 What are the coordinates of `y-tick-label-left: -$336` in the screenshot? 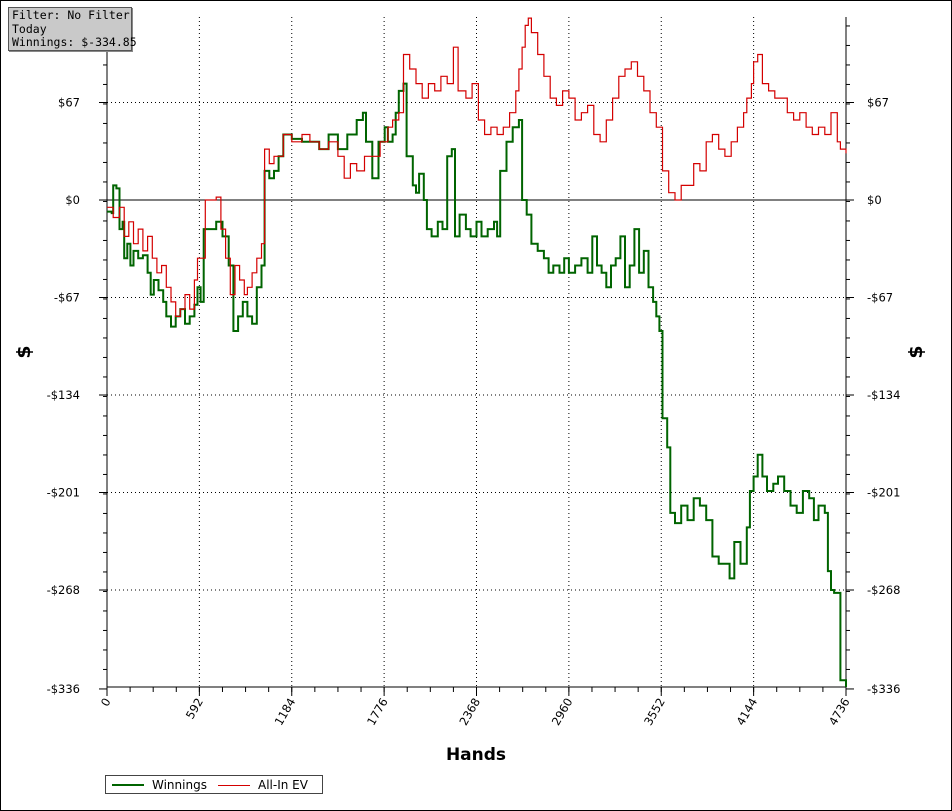 It's located at (63, 689).